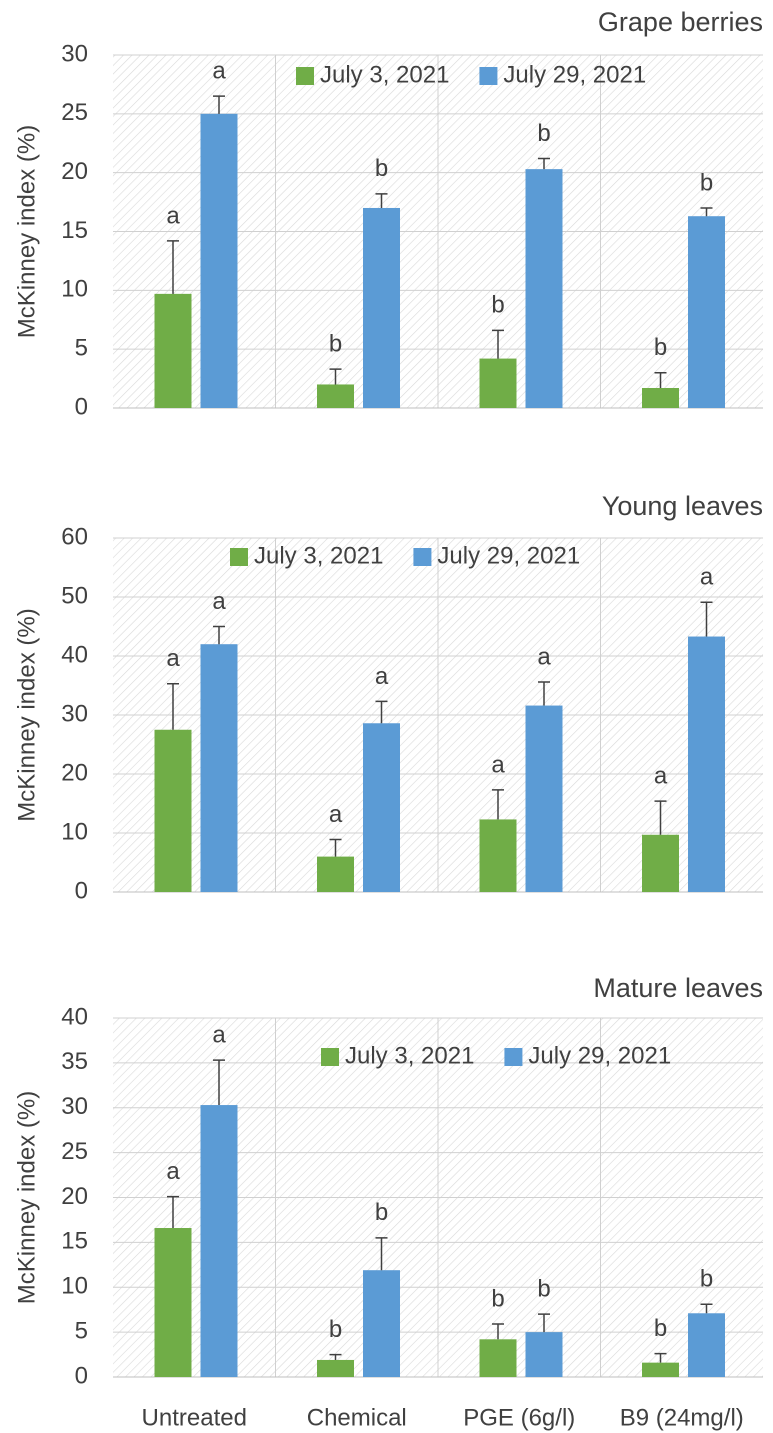 This screenshot has width=773, height=1433. I want to click on x-tick-label: B9 (24mg/l), so click(682, 1417).